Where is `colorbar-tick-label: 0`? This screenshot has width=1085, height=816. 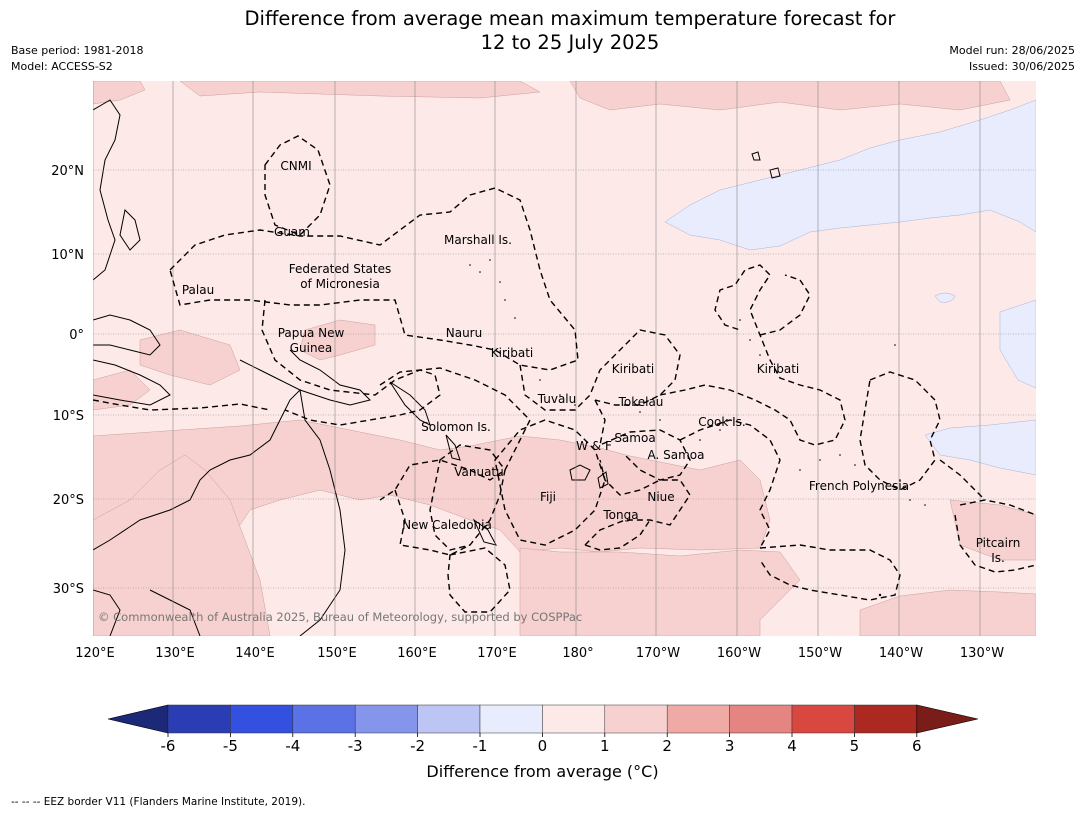 colorbar-tick-label: 0 is located at coordinates (543, 746).